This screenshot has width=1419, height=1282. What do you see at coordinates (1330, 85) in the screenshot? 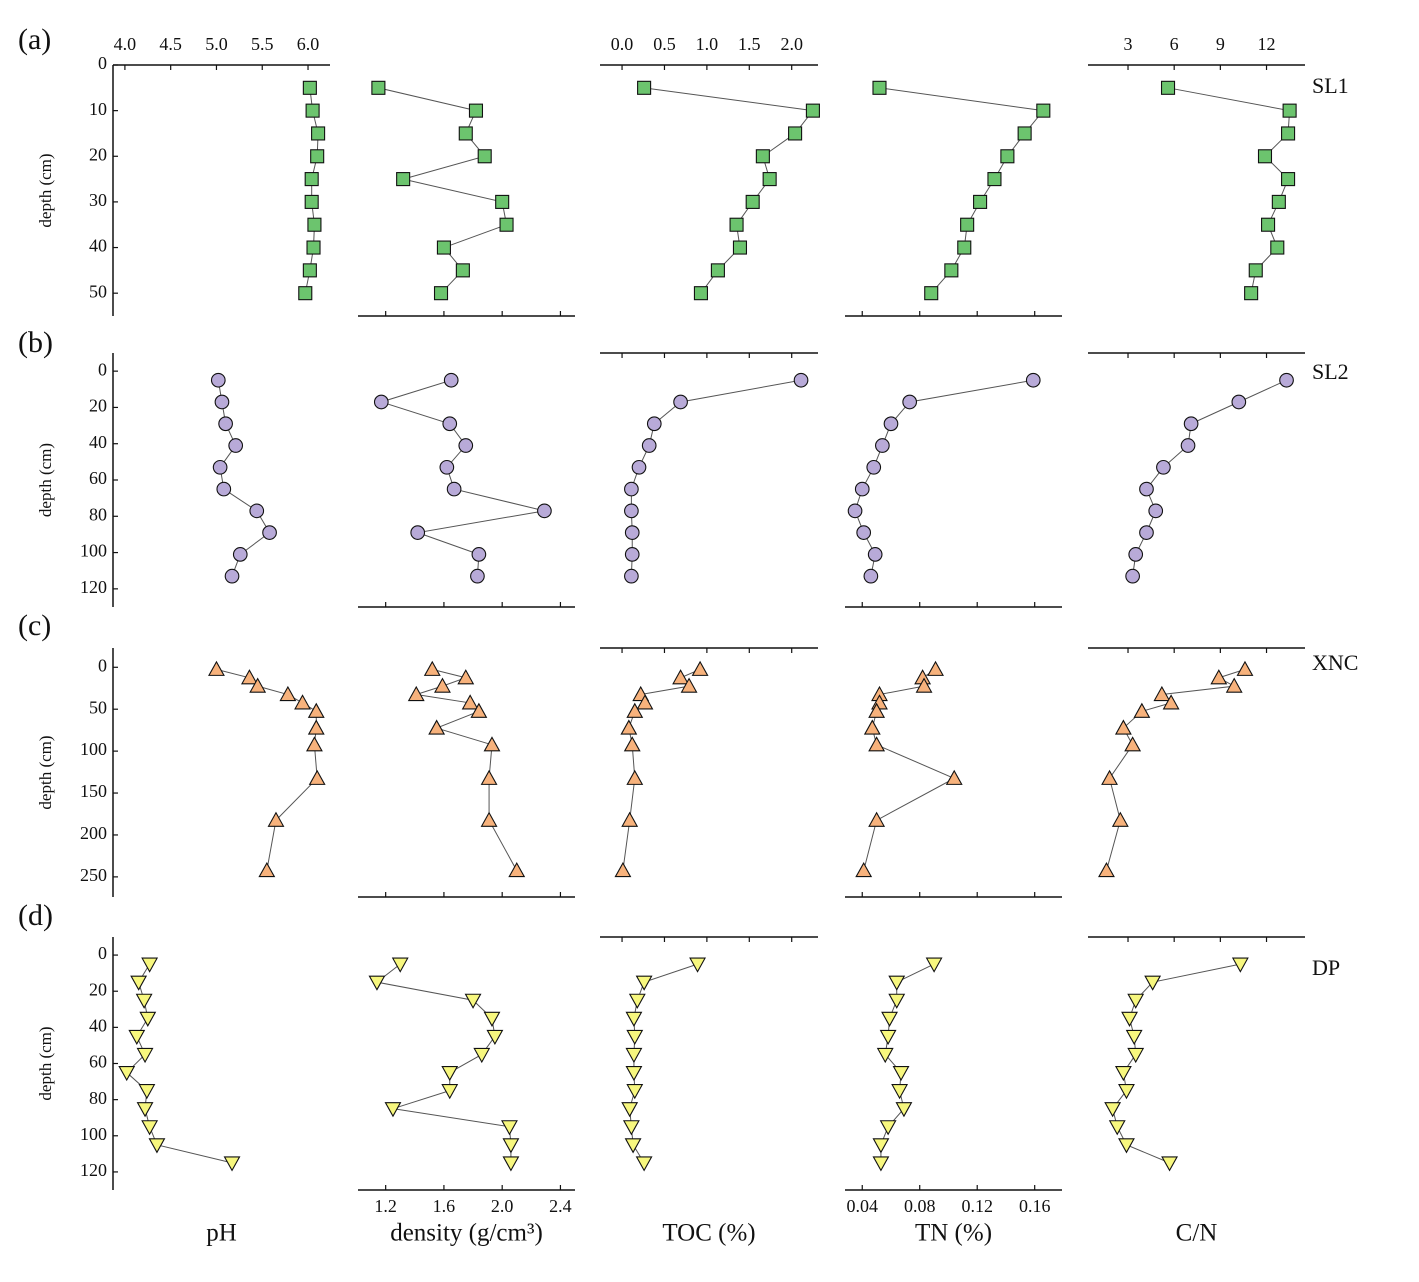
I see `site-label: SL1` at bounding box center [1330, 85].